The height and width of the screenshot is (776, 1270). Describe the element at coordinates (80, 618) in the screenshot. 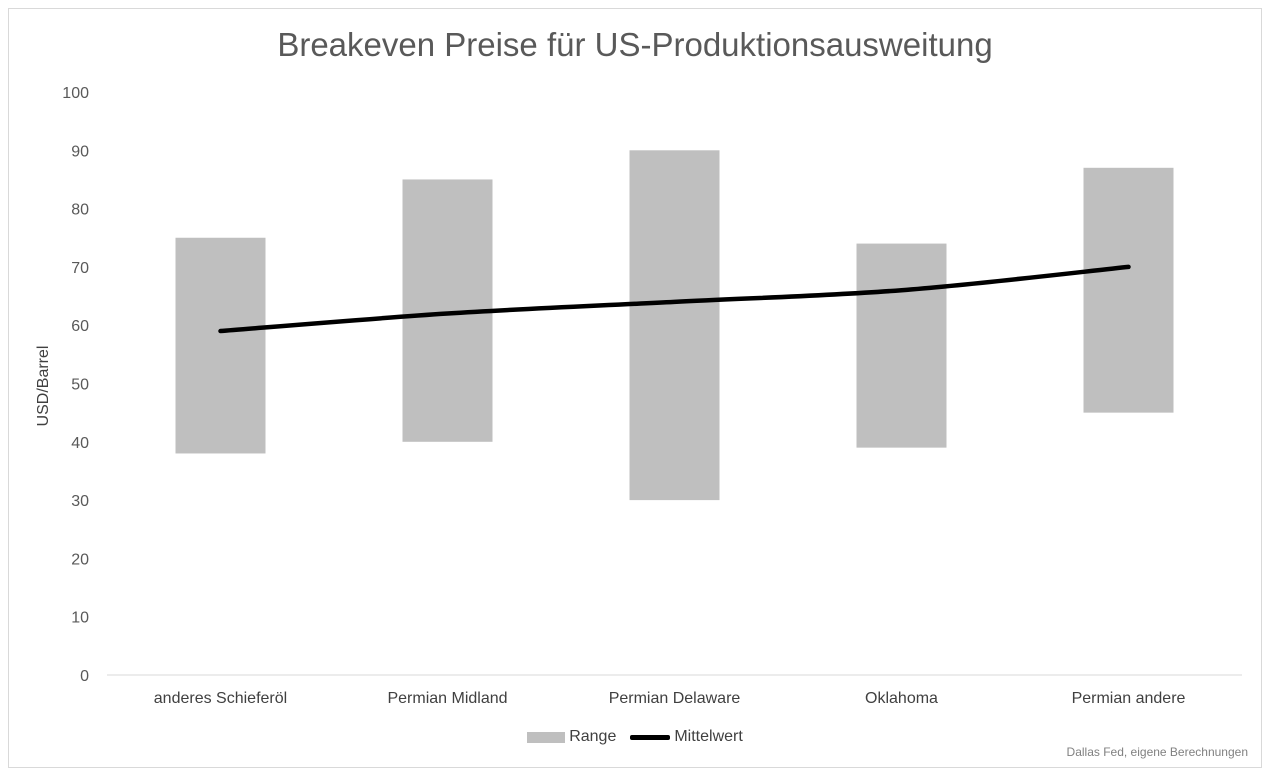

I see `y-tick-label: 10` at that location.